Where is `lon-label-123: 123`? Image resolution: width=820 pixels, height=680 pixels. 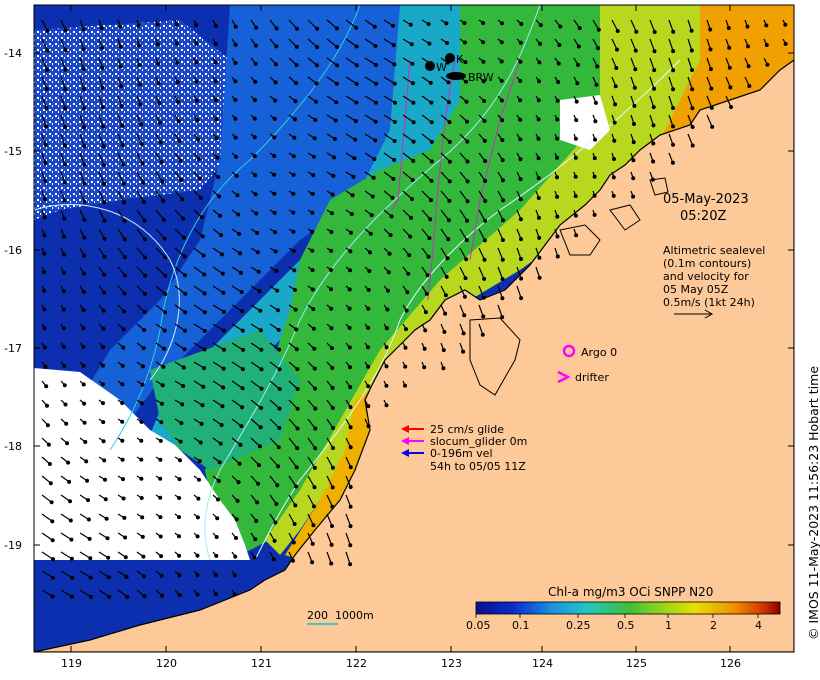
lon-label-123: 123 is located at coordinates (451, 663).